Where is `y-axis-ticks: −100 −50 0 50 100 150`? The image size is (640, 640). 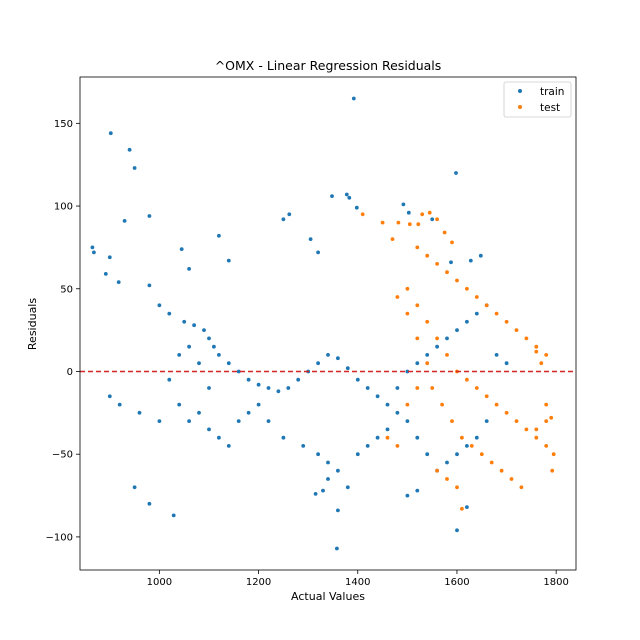 y-axis-ticks: −100 −50 0 50 100 150 is located at coordinates (63, 331).